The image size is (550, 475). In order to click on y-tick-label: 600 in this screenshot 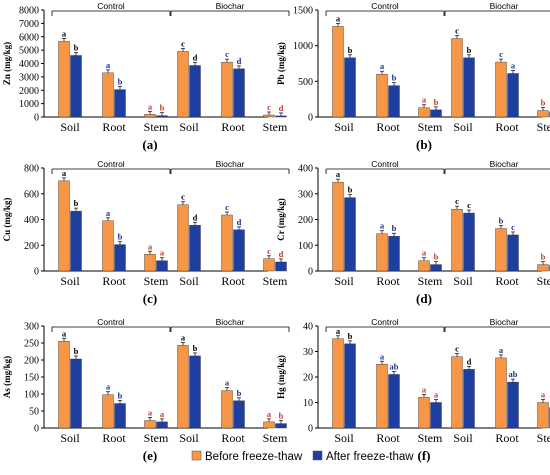, I will do `click(31, 194)`.